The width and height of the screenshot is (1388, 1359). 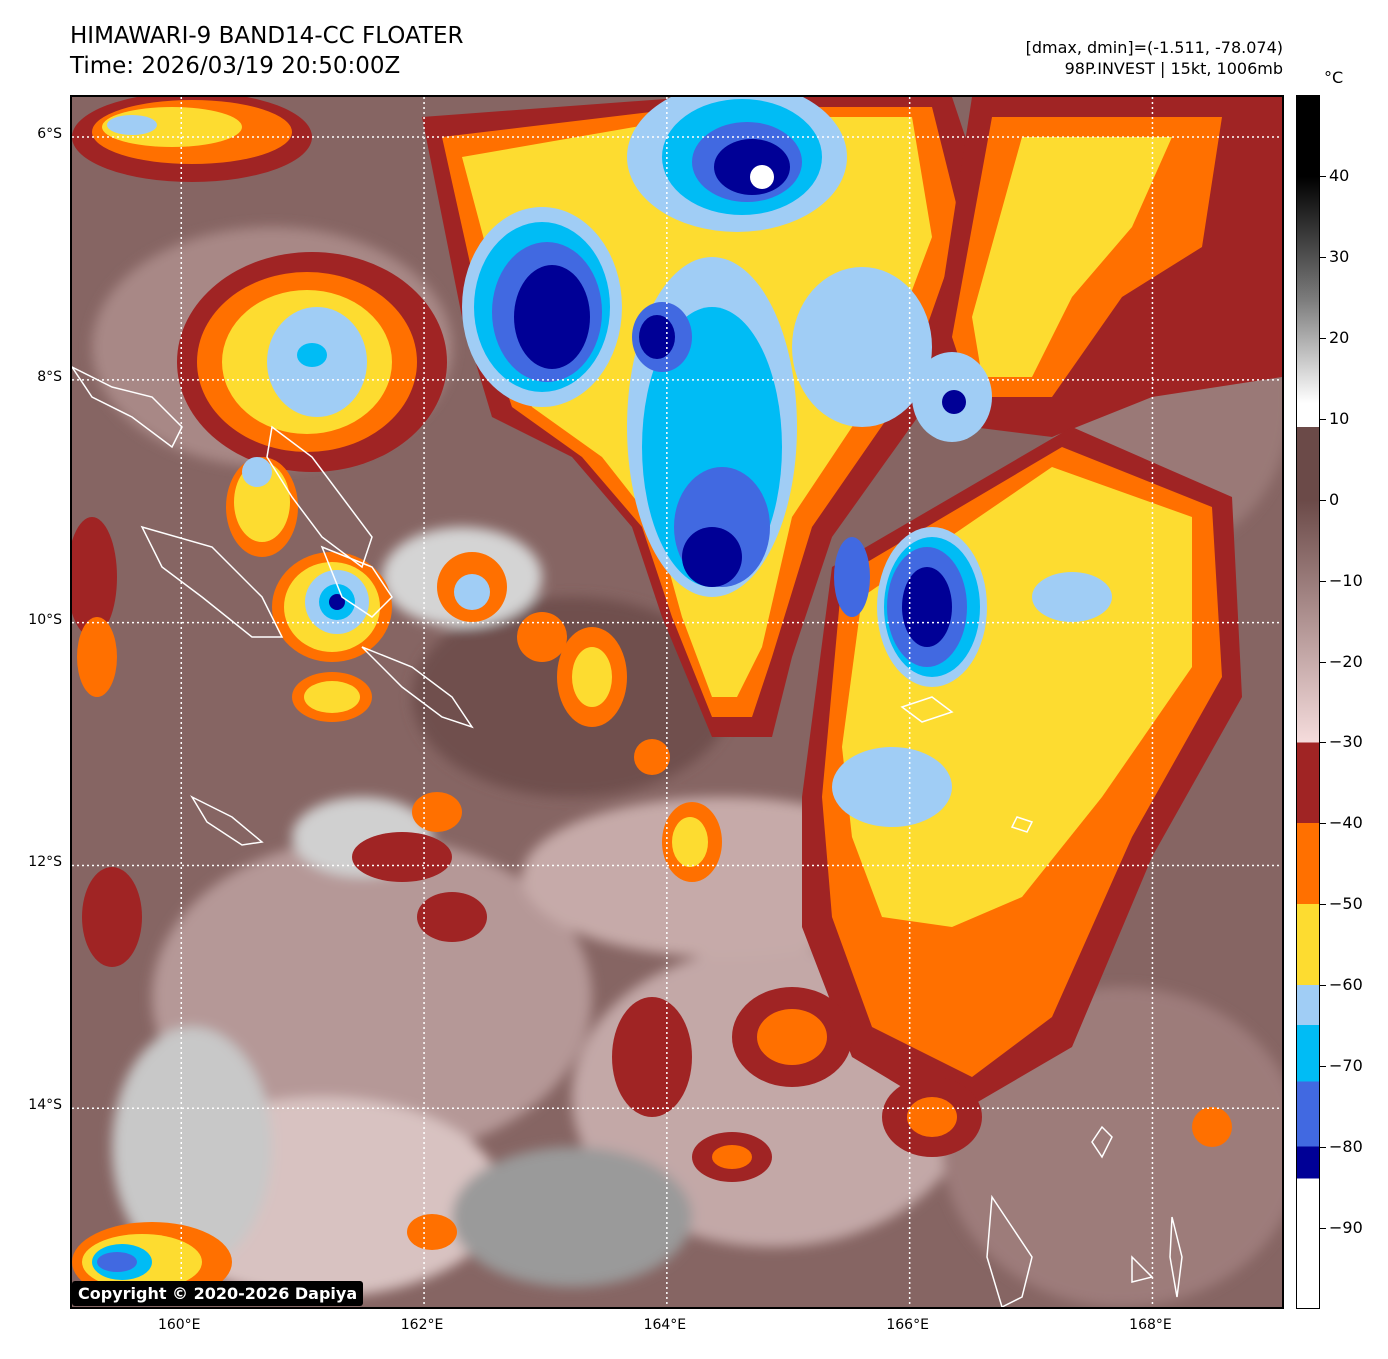 I want to click on colorbar-tick-label: −10, so click(x=1346, y=580).